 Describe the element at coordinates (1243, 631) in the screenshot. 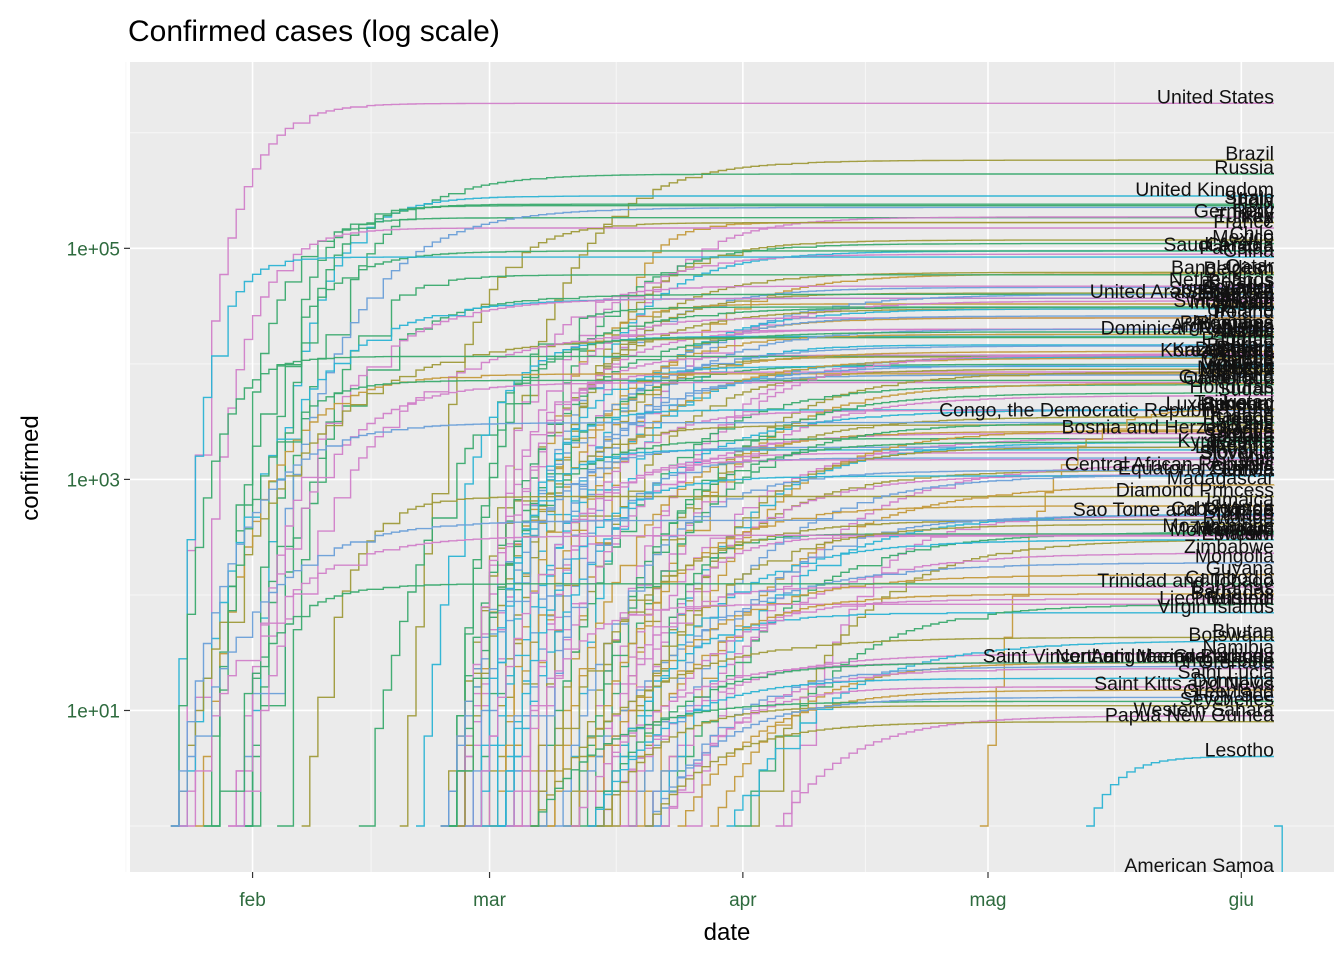

I see `series-label-bhutan: Bhutan` at that location.